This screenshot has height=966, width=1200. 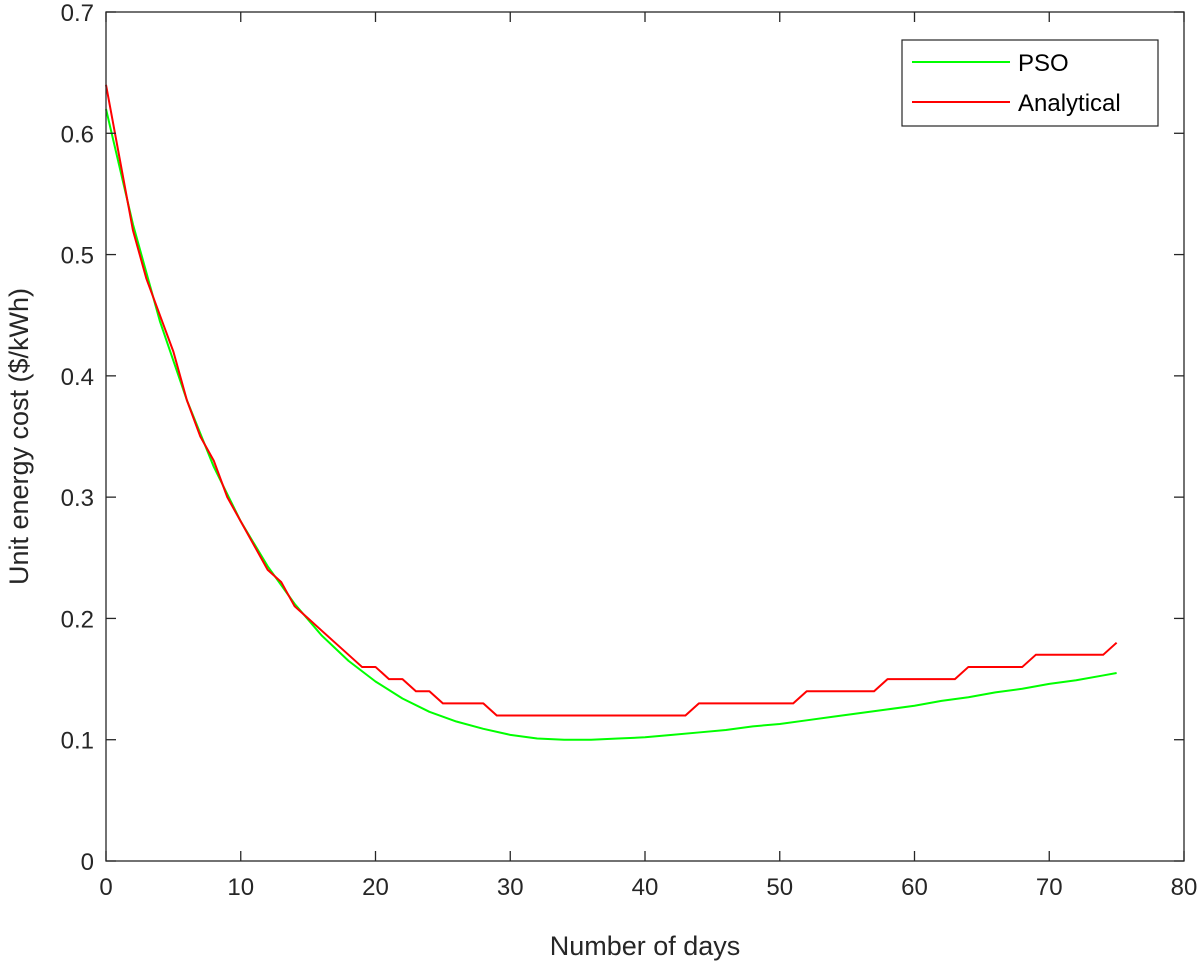 I want to click on x-tick-label: 30, so click(x=510, y=887).